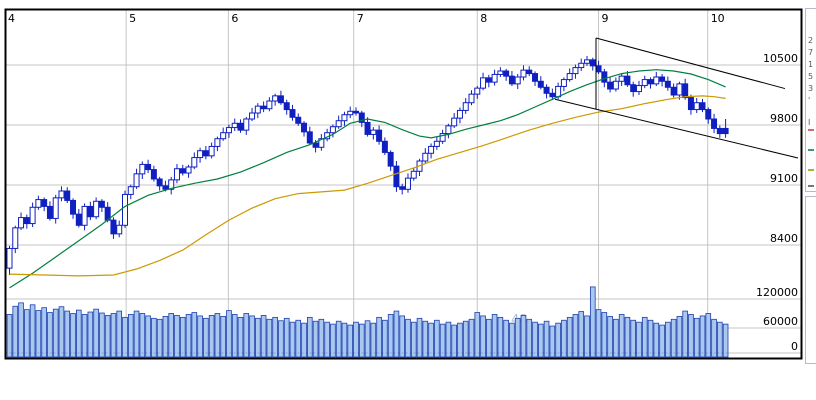  What do you see at coordinates (809, 100) in the screenshot?
I see `side-panel-text-fragment: '` at bounding box center [809, 100].